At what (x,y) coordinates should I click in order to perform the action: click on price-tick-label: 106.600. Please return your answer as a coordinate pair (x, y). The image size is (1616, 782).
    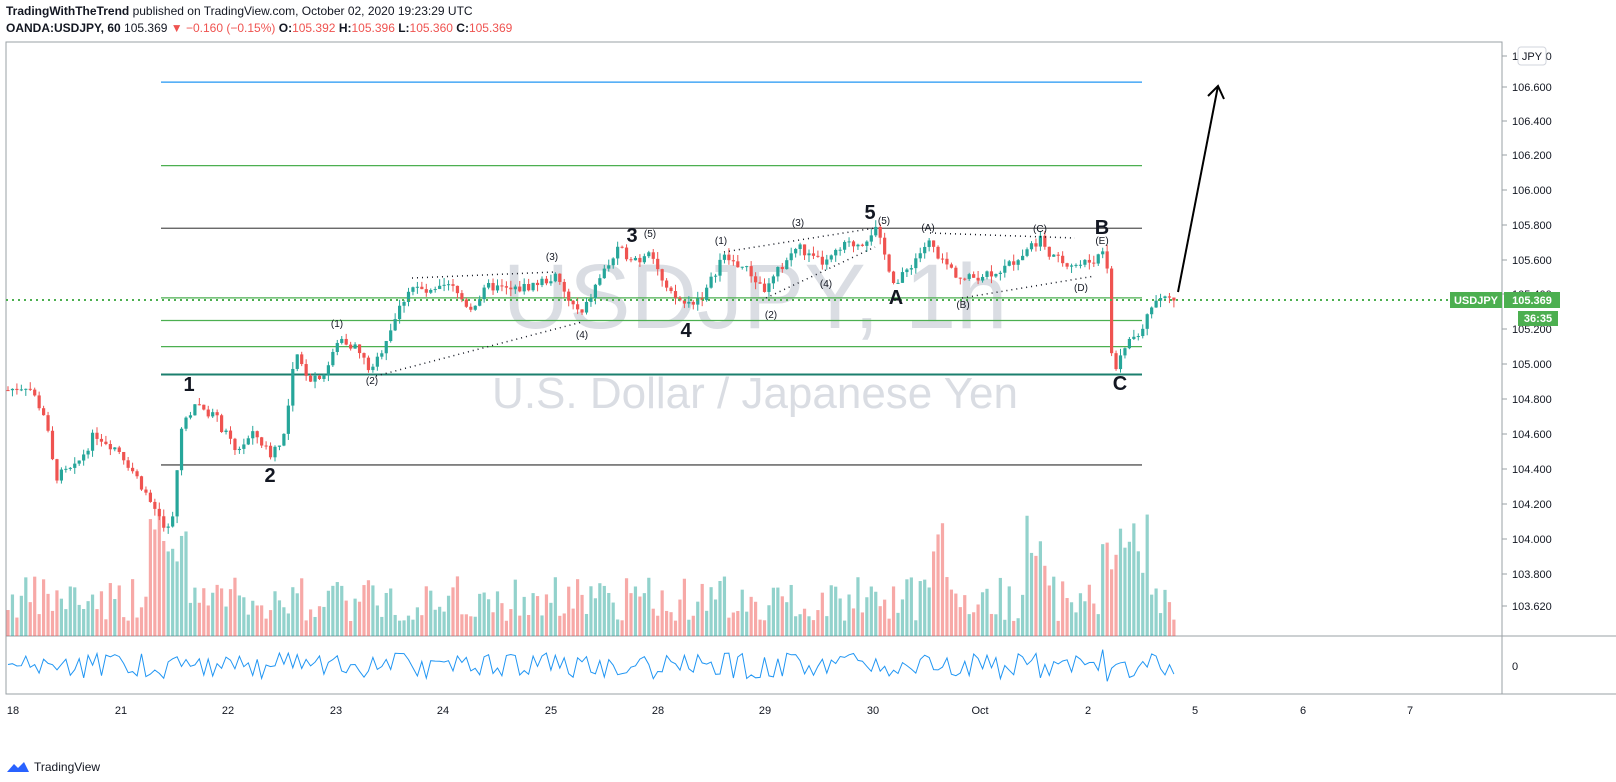
    Looking at the image, I should click on (1532, 88).